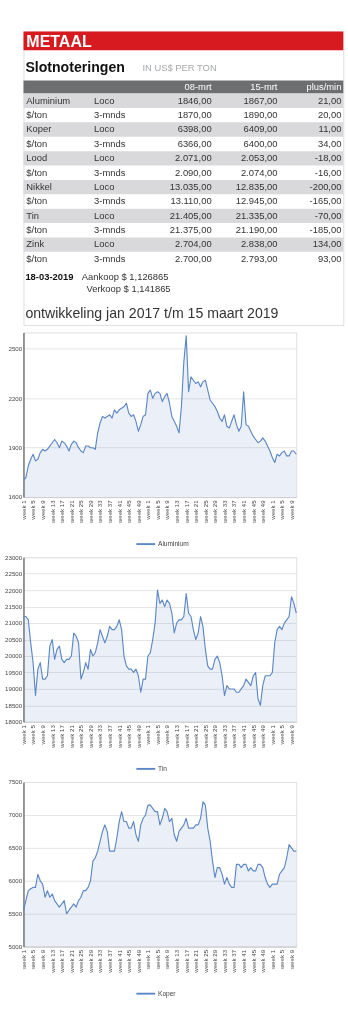 The width and height of the screenshot is (348, 1024). What do you see at coordinates (259, 158) in the screenshot?
I see `text: 2.053,00` at bounding box center [259, 158].